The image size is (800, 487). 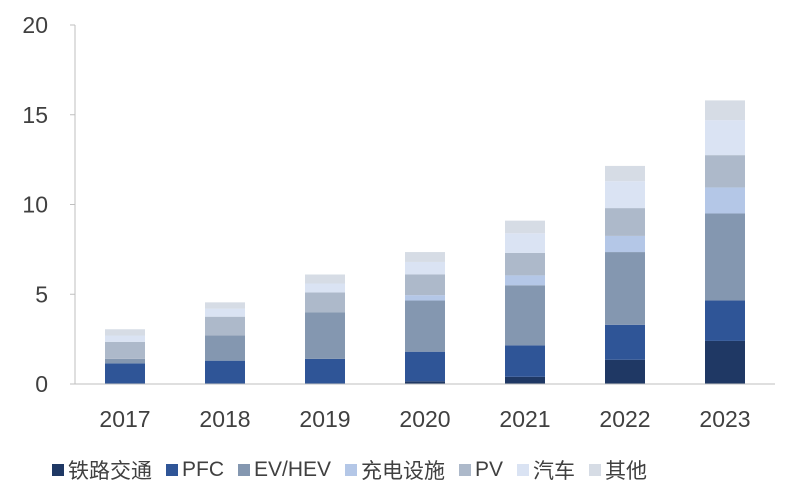 I want to click on y-axis: 0 5 10 15 20, so click(x=49, y=204).